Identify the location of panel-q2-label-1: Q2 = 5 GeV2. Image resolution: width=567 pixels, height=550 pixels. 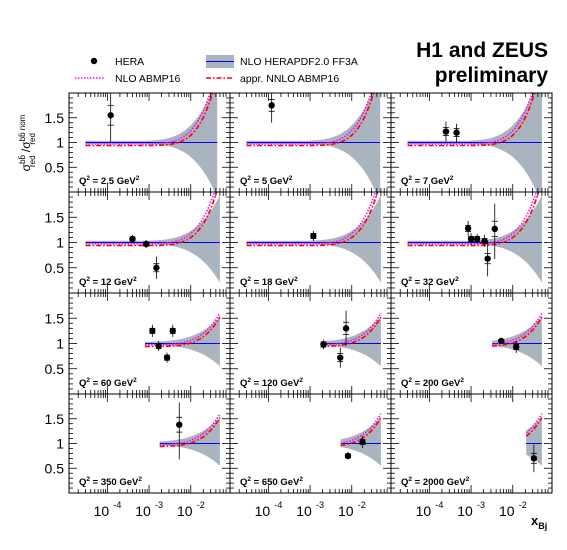
(266, 181).